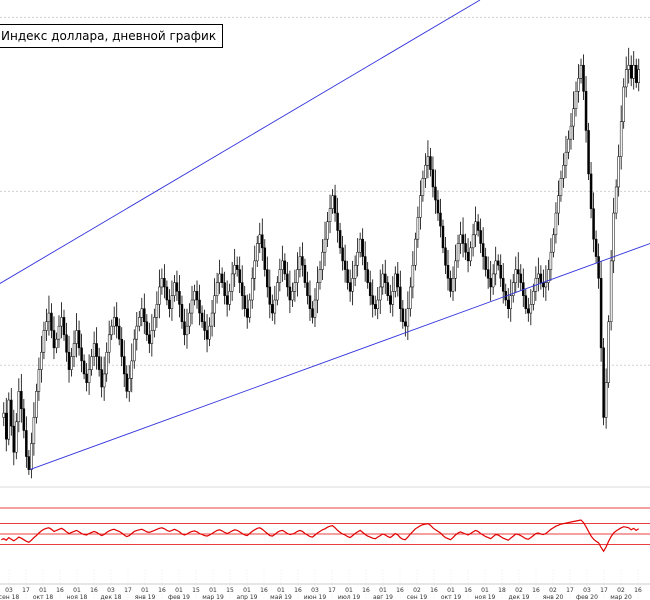  I want to click on x-tick-month: авг 19, so click(383, 597).